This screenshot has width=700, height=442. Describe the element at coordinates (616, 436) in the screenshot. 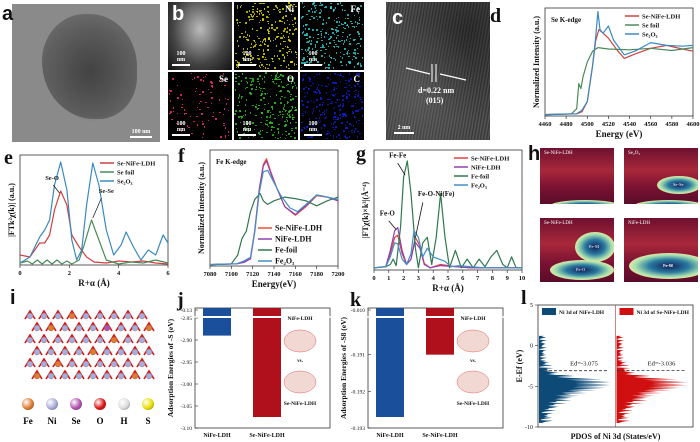

I see `x-axis-label: PDOS of Ni 3d (States/eV)` at that location.